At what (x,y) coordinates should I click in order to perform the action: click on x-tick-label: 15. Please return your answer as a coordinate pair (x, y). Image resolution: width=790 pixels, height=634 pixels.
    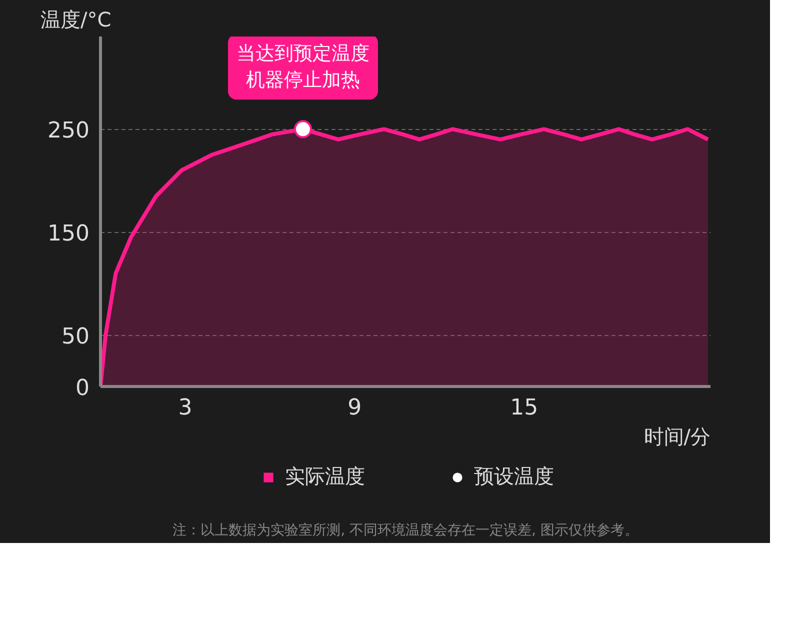
    Looking at the image, I should click on (524, 408).